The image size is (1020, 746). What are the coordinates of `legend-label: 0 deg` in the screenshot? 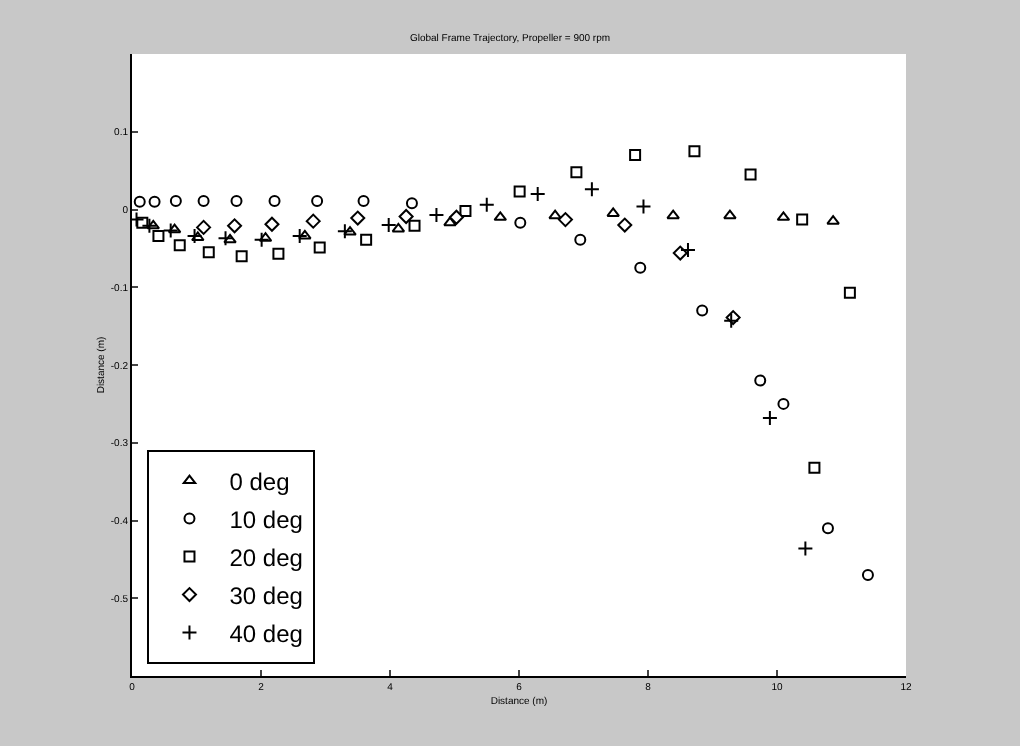 It's located at (259, 481).